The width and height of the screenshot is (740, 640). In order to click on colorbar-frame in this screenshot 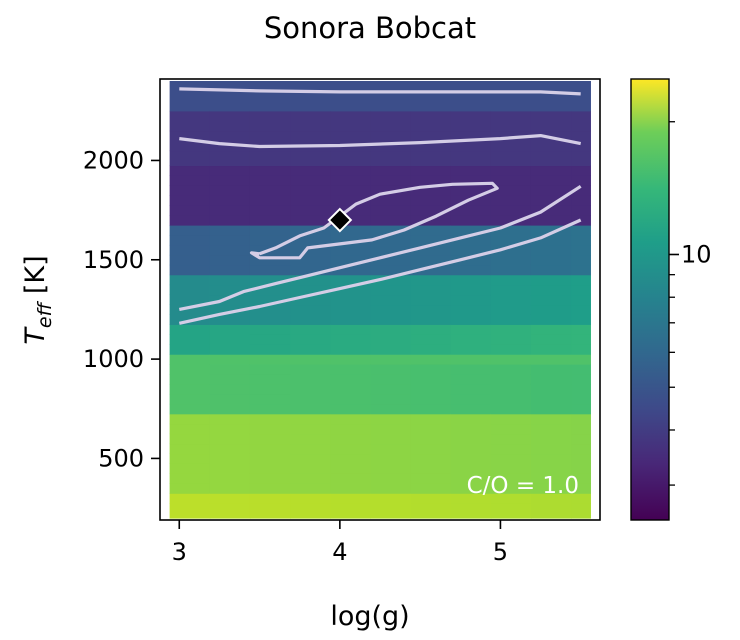, I will do `click(650, 299)`.